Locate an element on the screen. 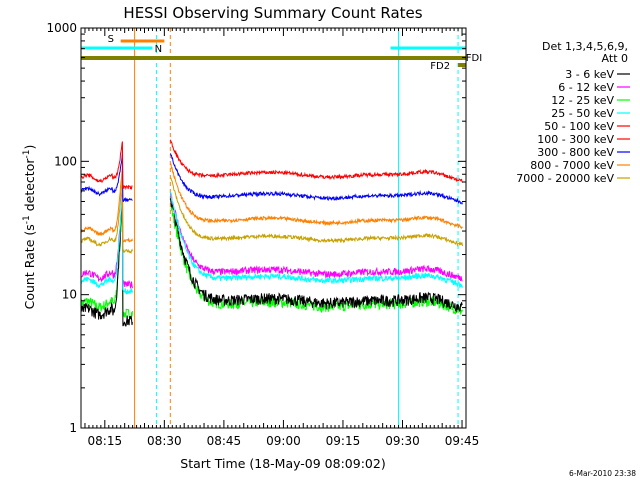 The height and width of the screenshot is (480, 640). x-tick-label-6: 09:45 is located at coordinates (462, 441).